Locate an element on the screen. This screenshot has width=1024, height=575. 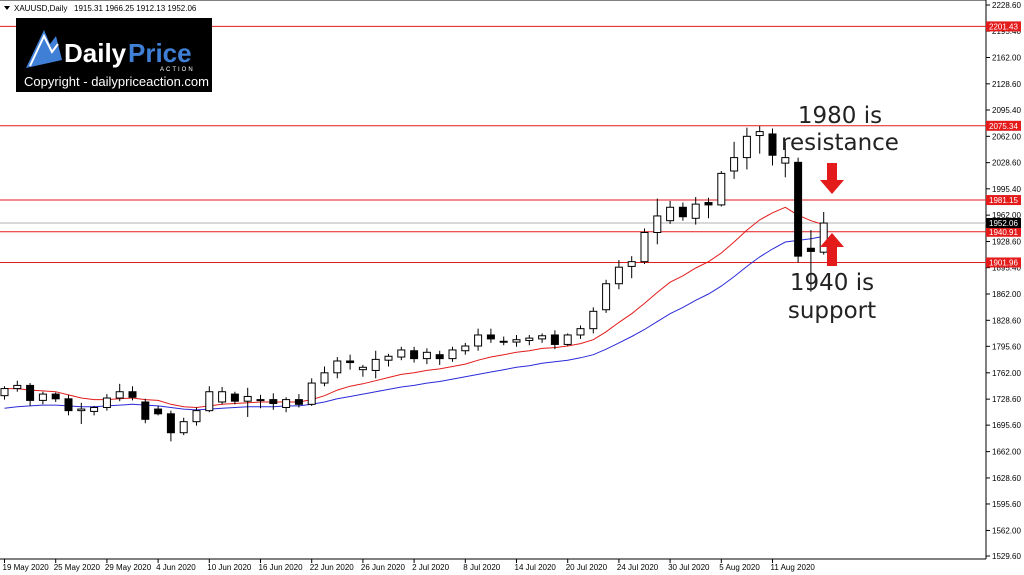
current-price-label: 1952.06 is located at coordinates (1003, 222).